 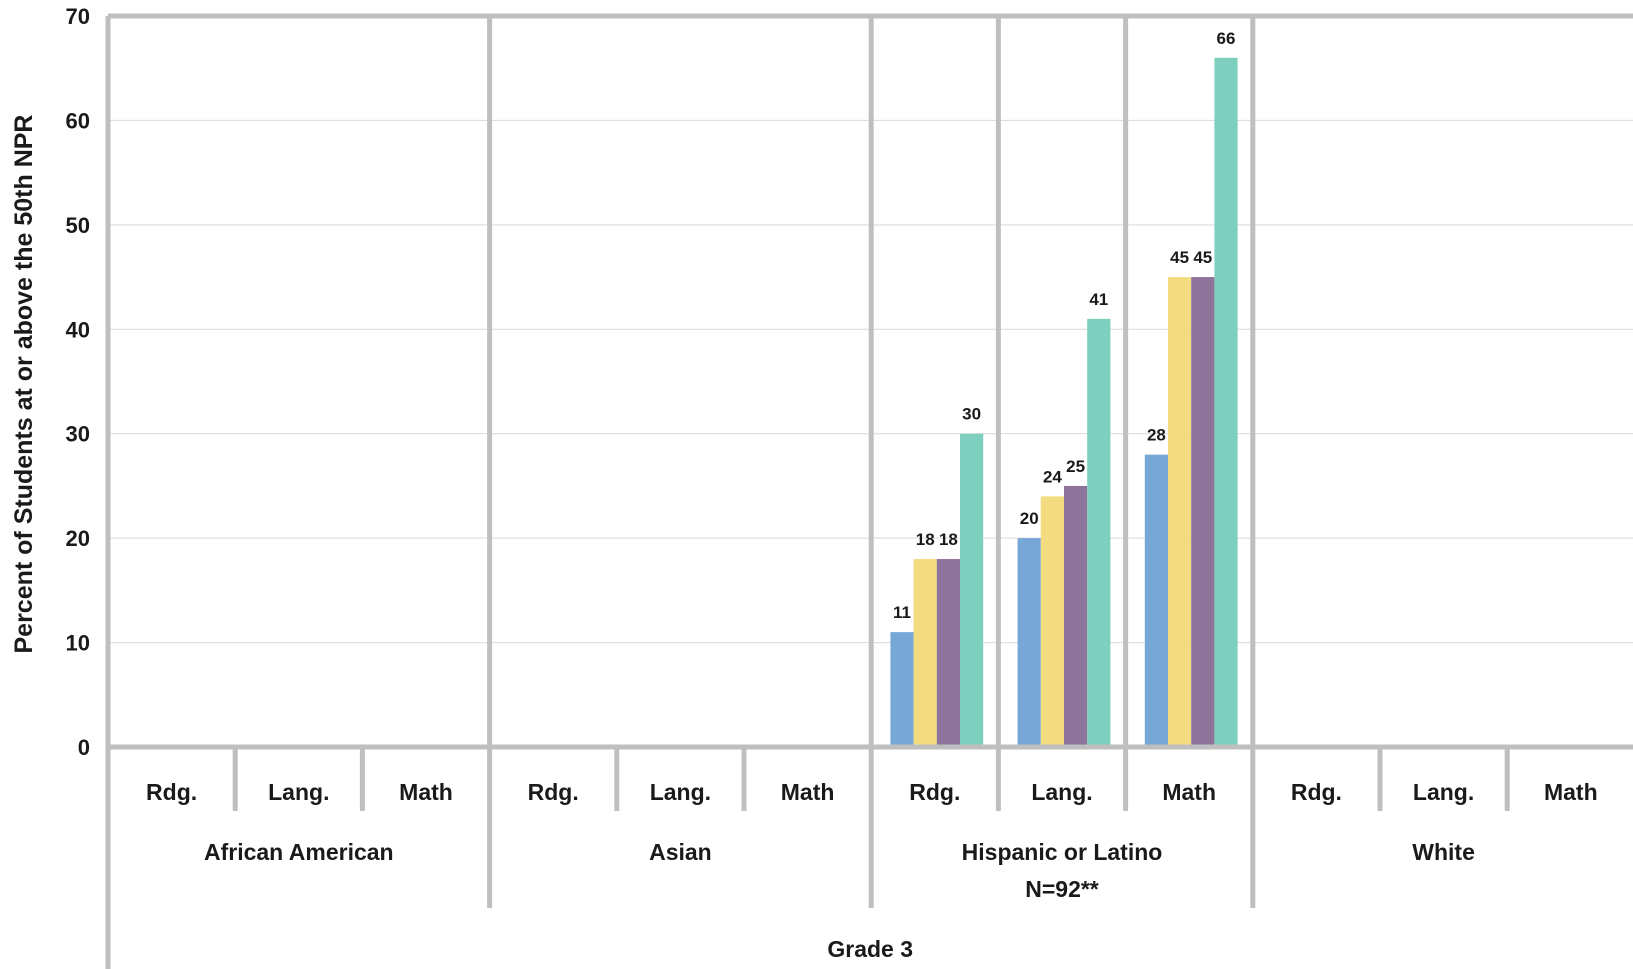 What do you see at coordinates (78, 434) in the screenshot?
I see `y-tick-label: 30` at bounding box center [78, 434].